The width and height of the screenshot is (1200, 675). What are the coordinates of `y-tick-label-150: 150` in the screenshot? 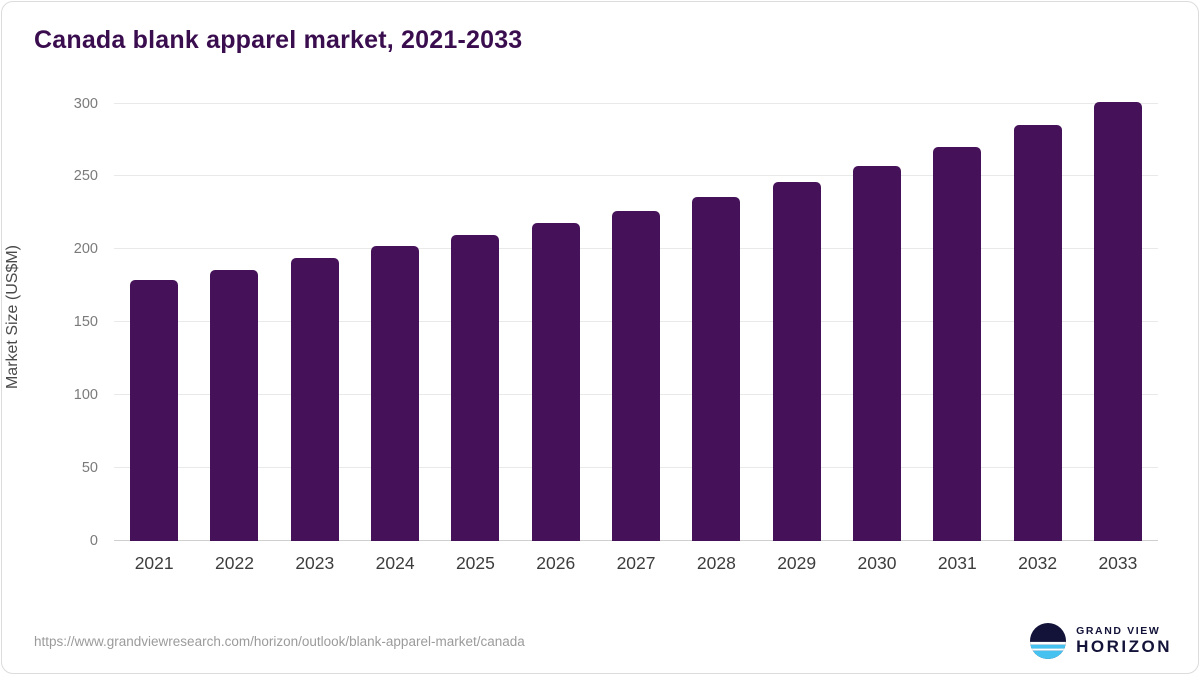 It's located at (85, 322).